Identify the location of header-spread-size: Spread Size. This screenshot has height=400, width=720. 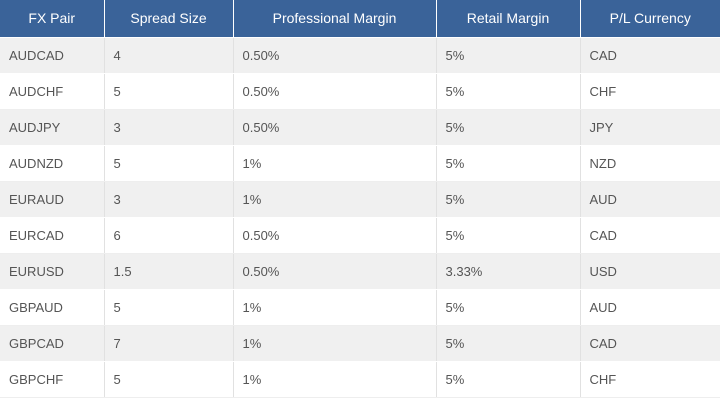
(169, 19).